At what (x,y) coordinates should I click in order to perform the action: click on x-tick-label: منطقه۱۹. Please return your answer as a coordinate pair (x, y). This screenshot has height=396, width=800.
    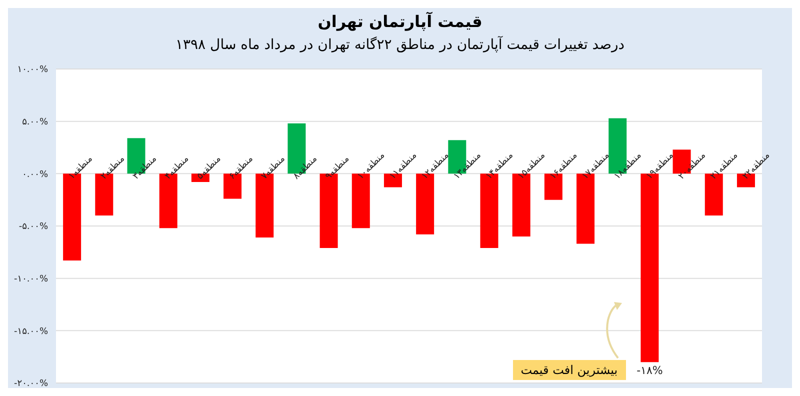
    Looking at the image, I should click on (660, 166).